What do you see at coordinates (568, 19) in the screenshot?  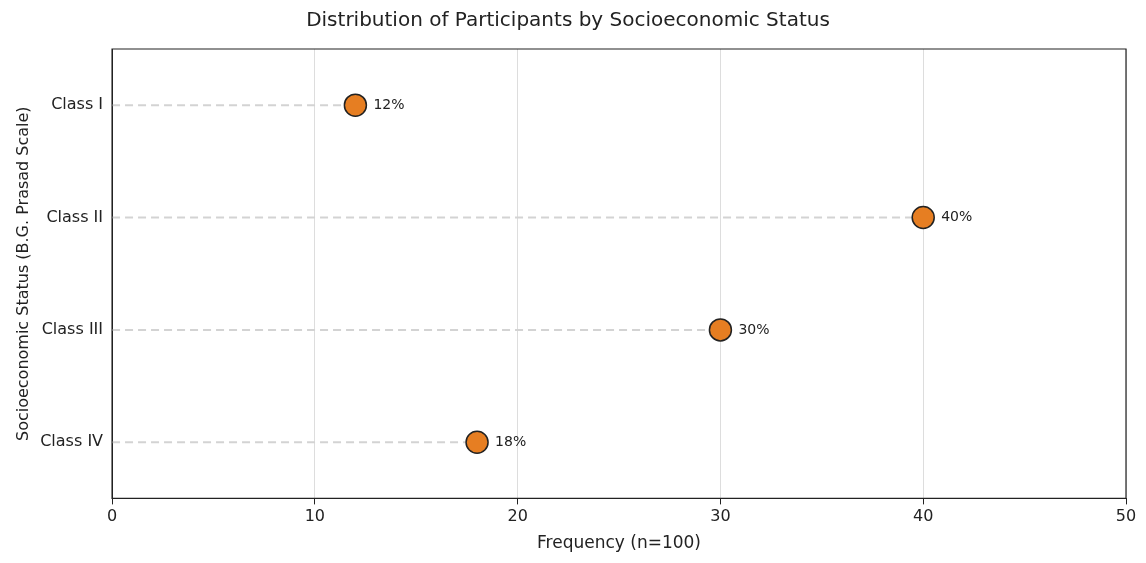 I see `chart-title: Distribution of Participants by Socioeconomic Status` at bounding box center [568, 19].